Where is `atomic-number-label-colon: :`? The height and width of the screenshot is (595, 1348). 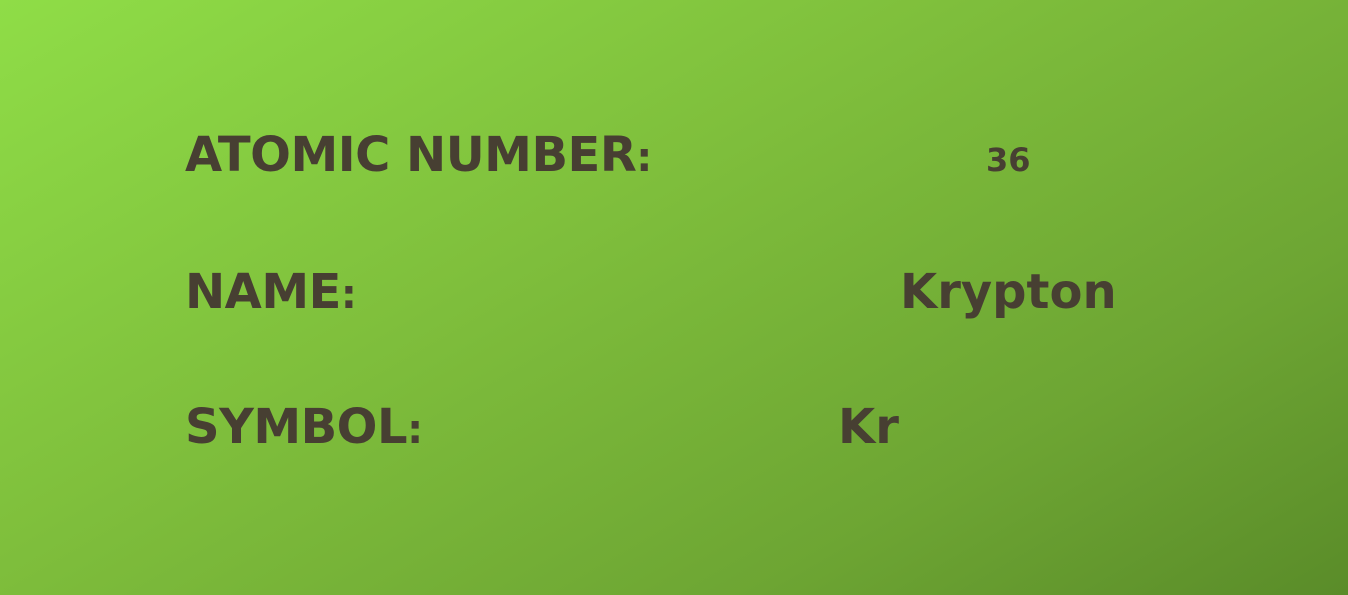 atomic-number-label-colon: : is located at coordinates (644, 158).